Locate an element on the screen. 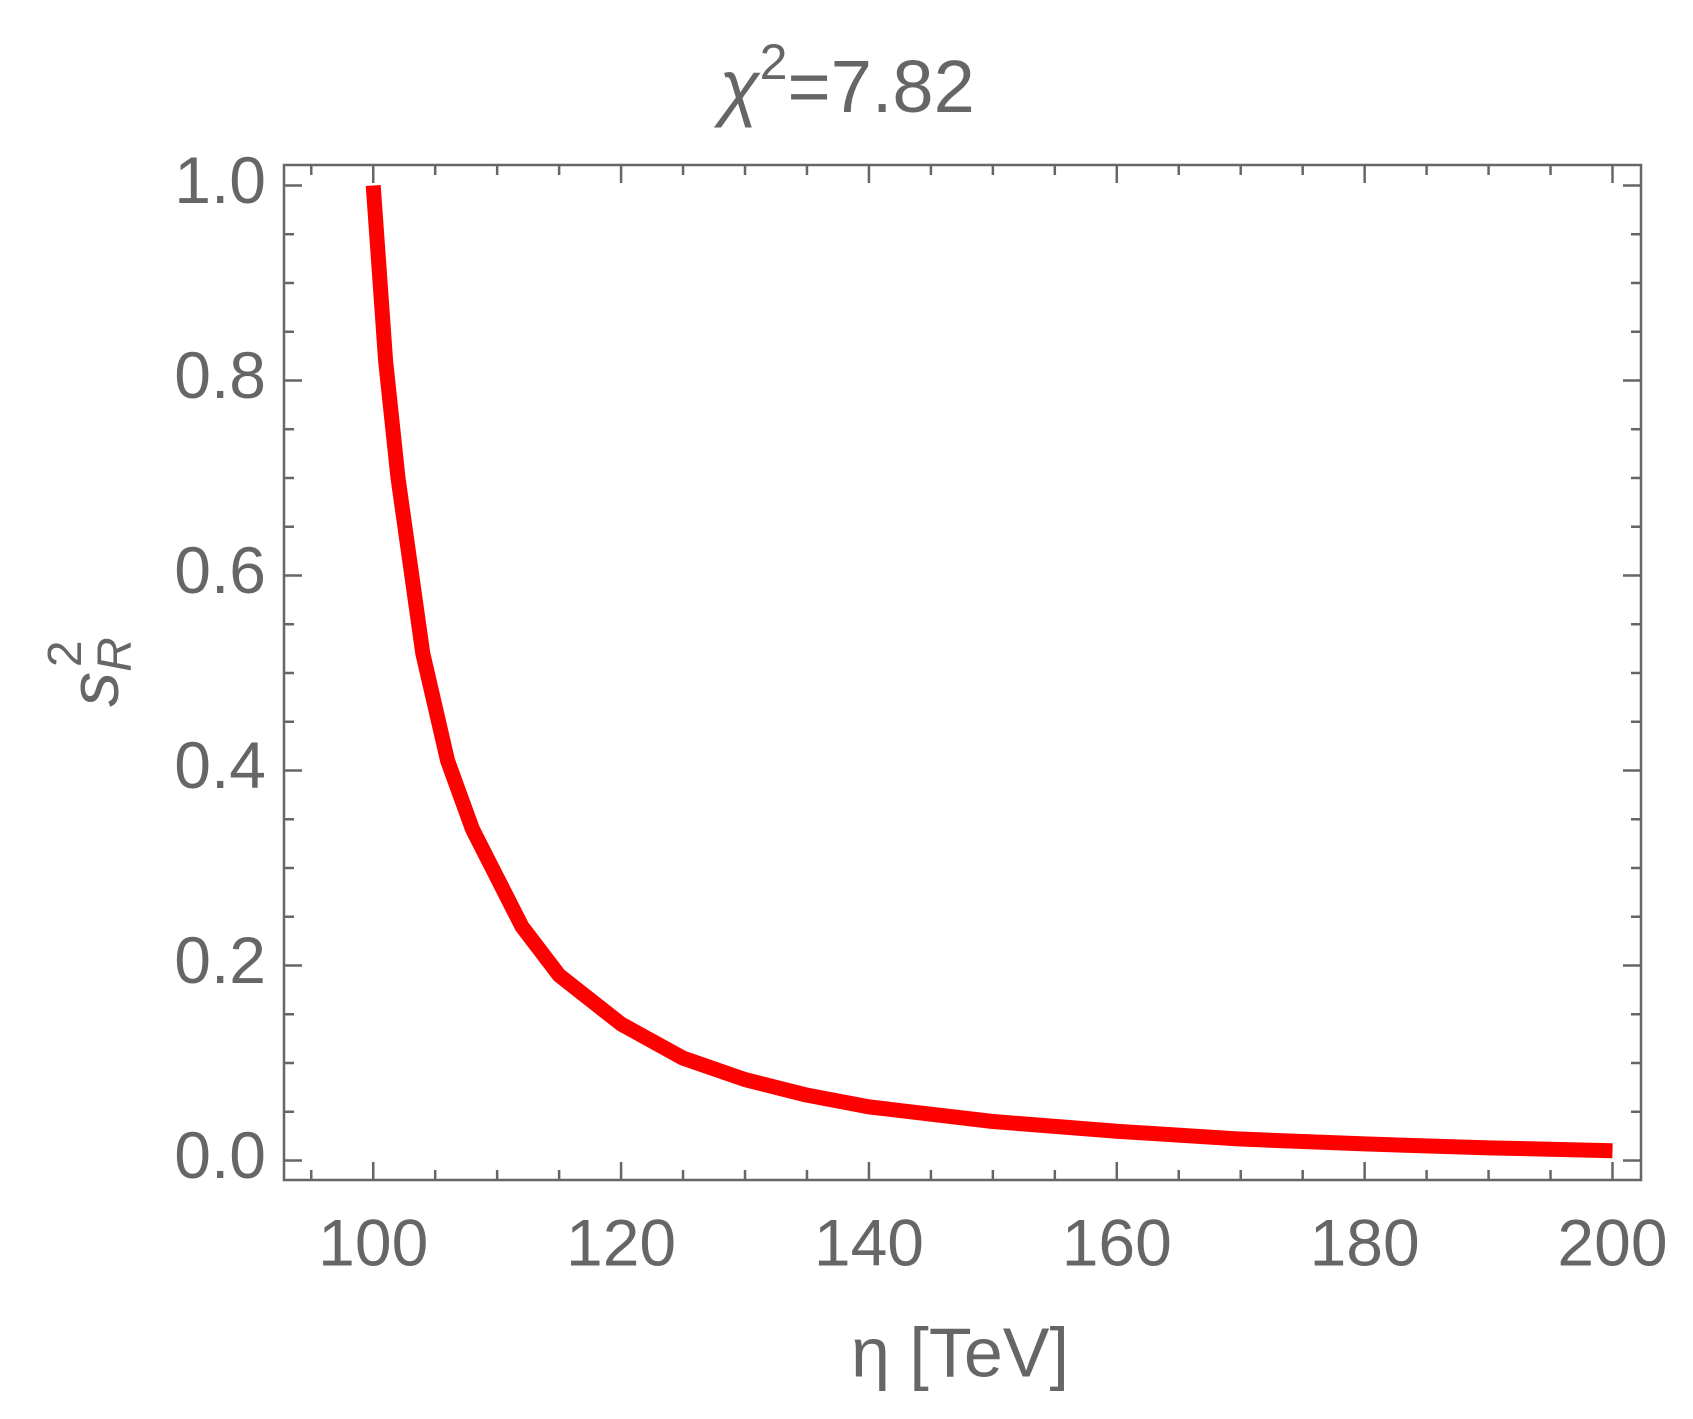  x-tick-label: 120 is located at coordinates (621, 1242).